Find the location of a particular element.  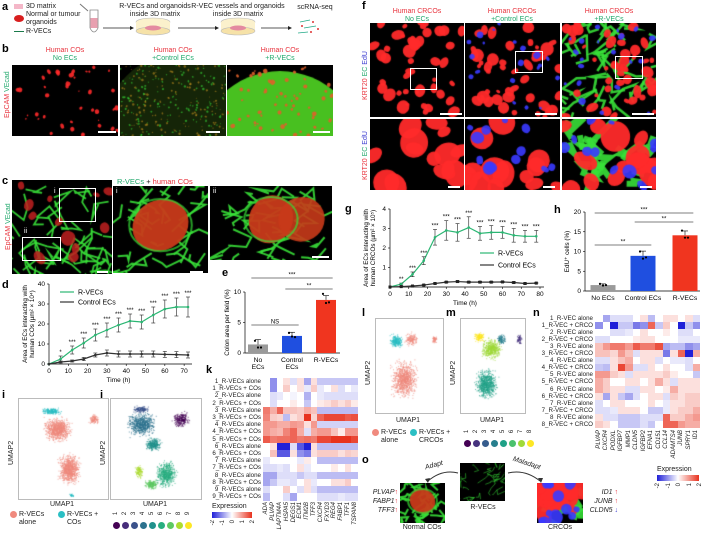

bar-r-vecs is located at coordinates (685, 263).